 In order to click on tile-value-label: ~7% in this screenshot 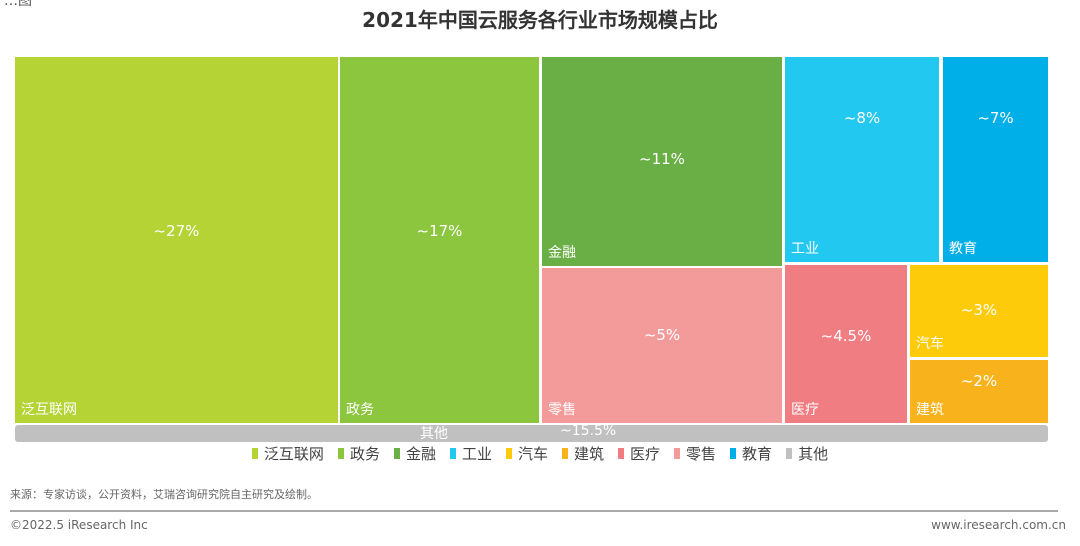, I will do `click(995, 118)`.